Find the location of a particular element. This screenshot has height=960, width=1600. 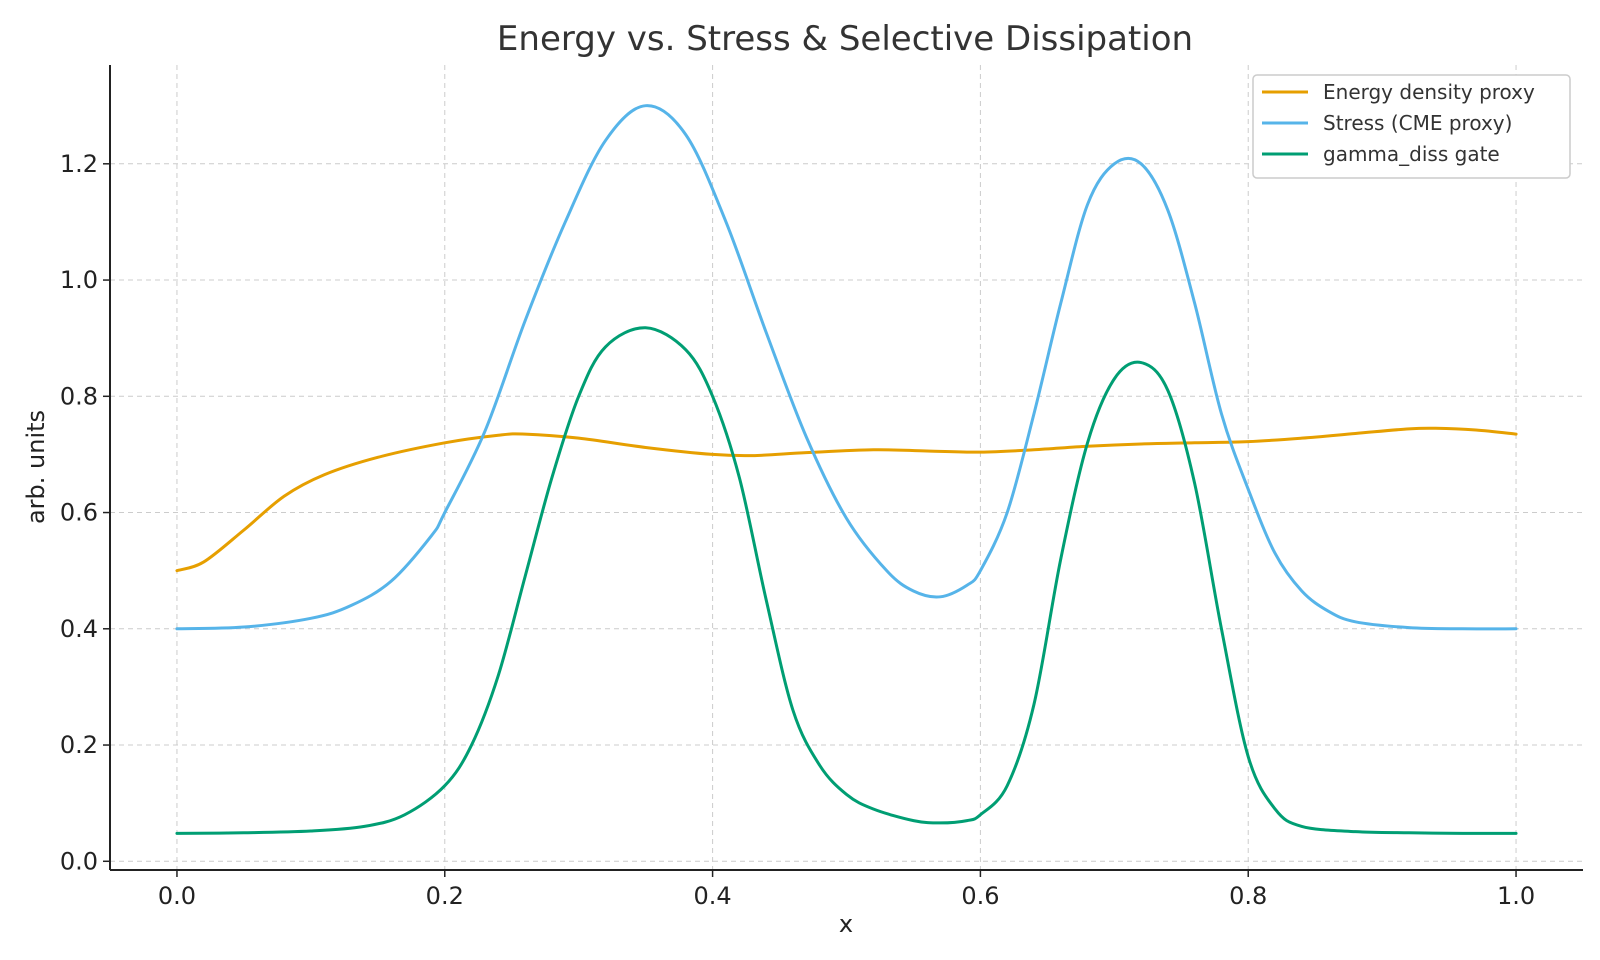

y-tick-label: 0.4 is located at coordinates (79, 629).